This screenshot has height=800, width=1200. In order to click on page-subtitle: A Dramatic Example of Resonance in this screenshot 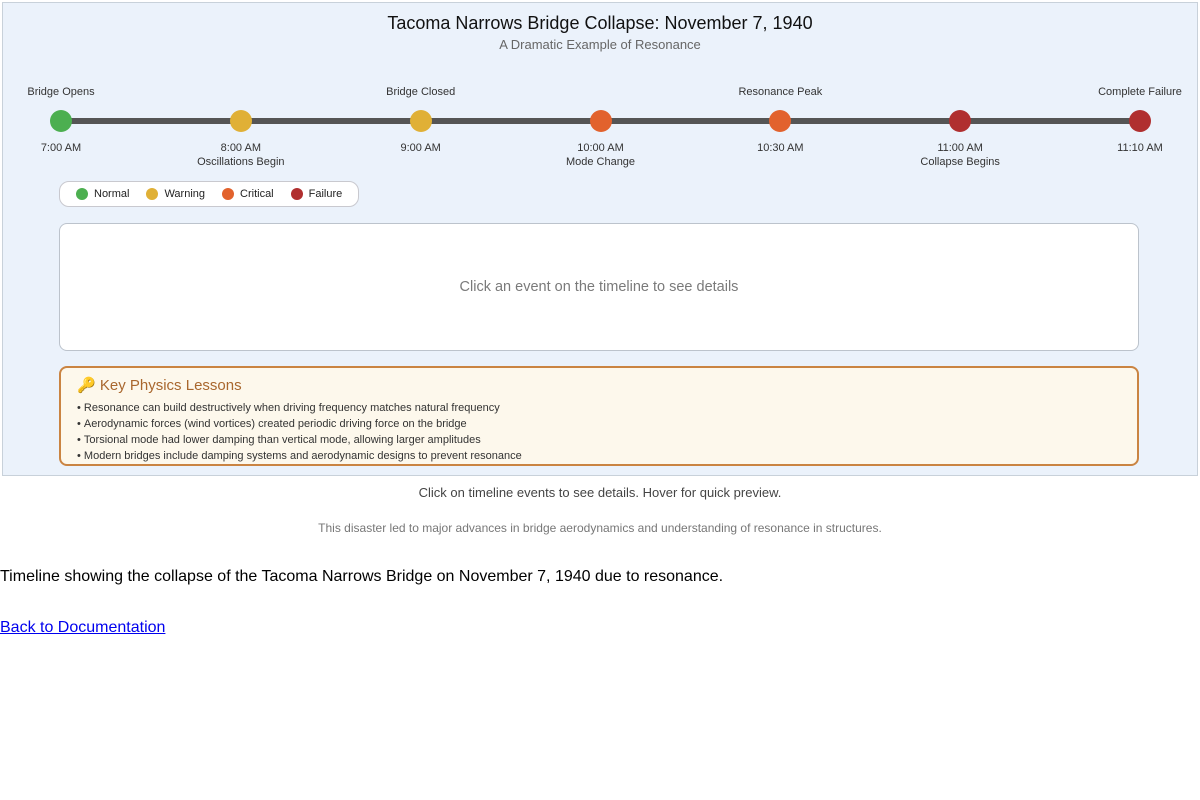, I will do `click(600, 44)`.